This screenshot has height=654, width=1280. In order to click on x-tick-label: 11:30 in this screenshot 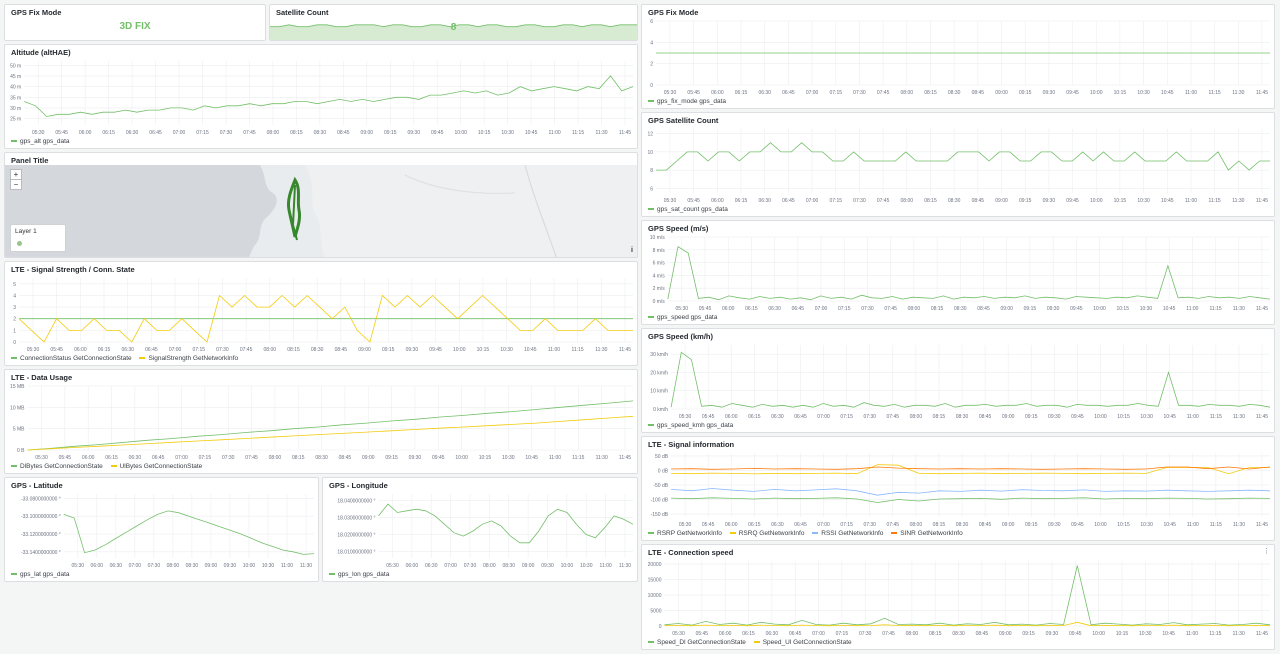, I will do `click(1239, 309)`.